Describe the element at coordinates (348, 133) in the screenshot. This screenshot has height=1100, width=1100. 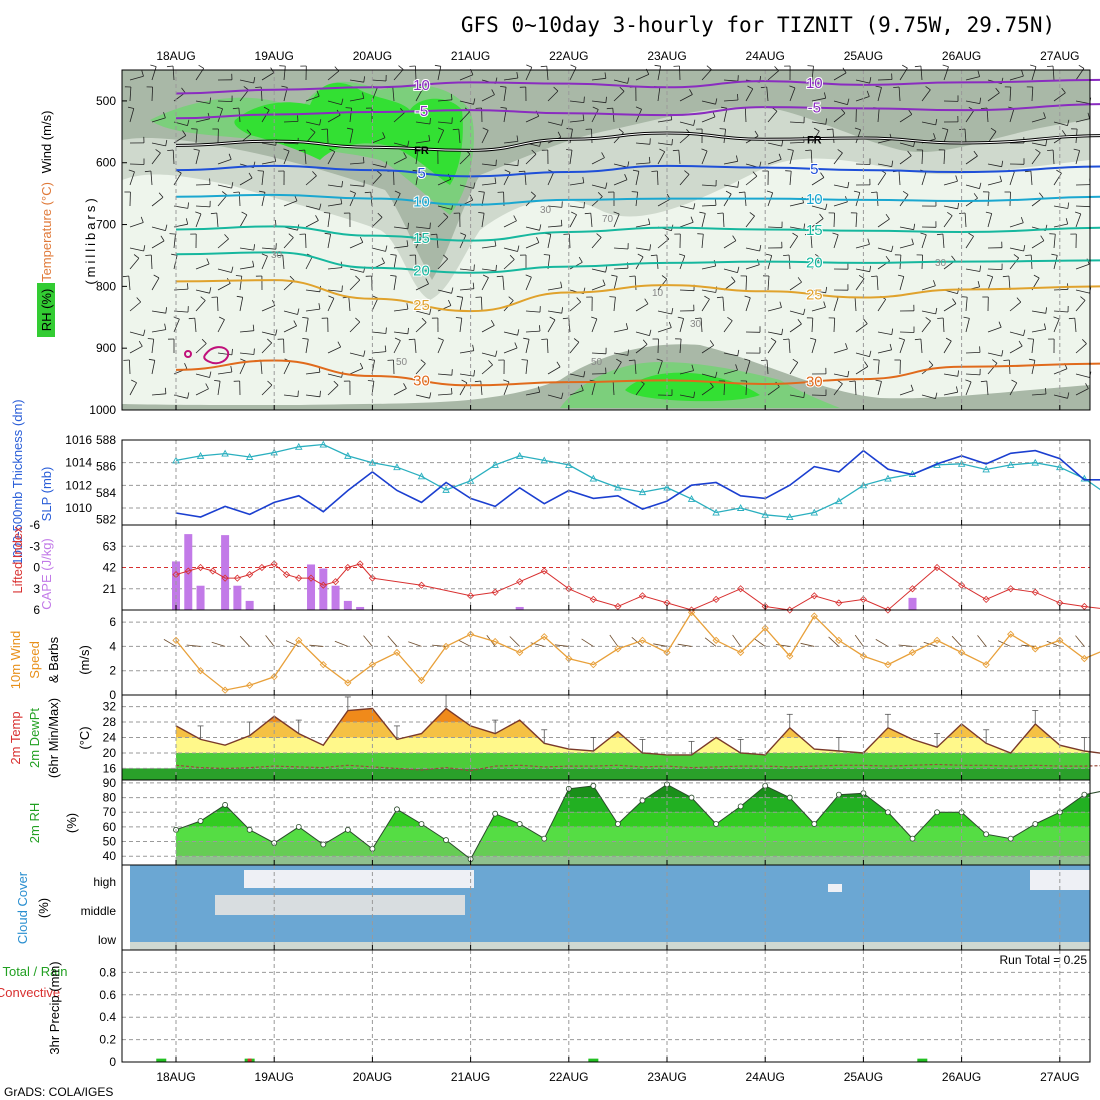
I see `rh-shading` at that location.